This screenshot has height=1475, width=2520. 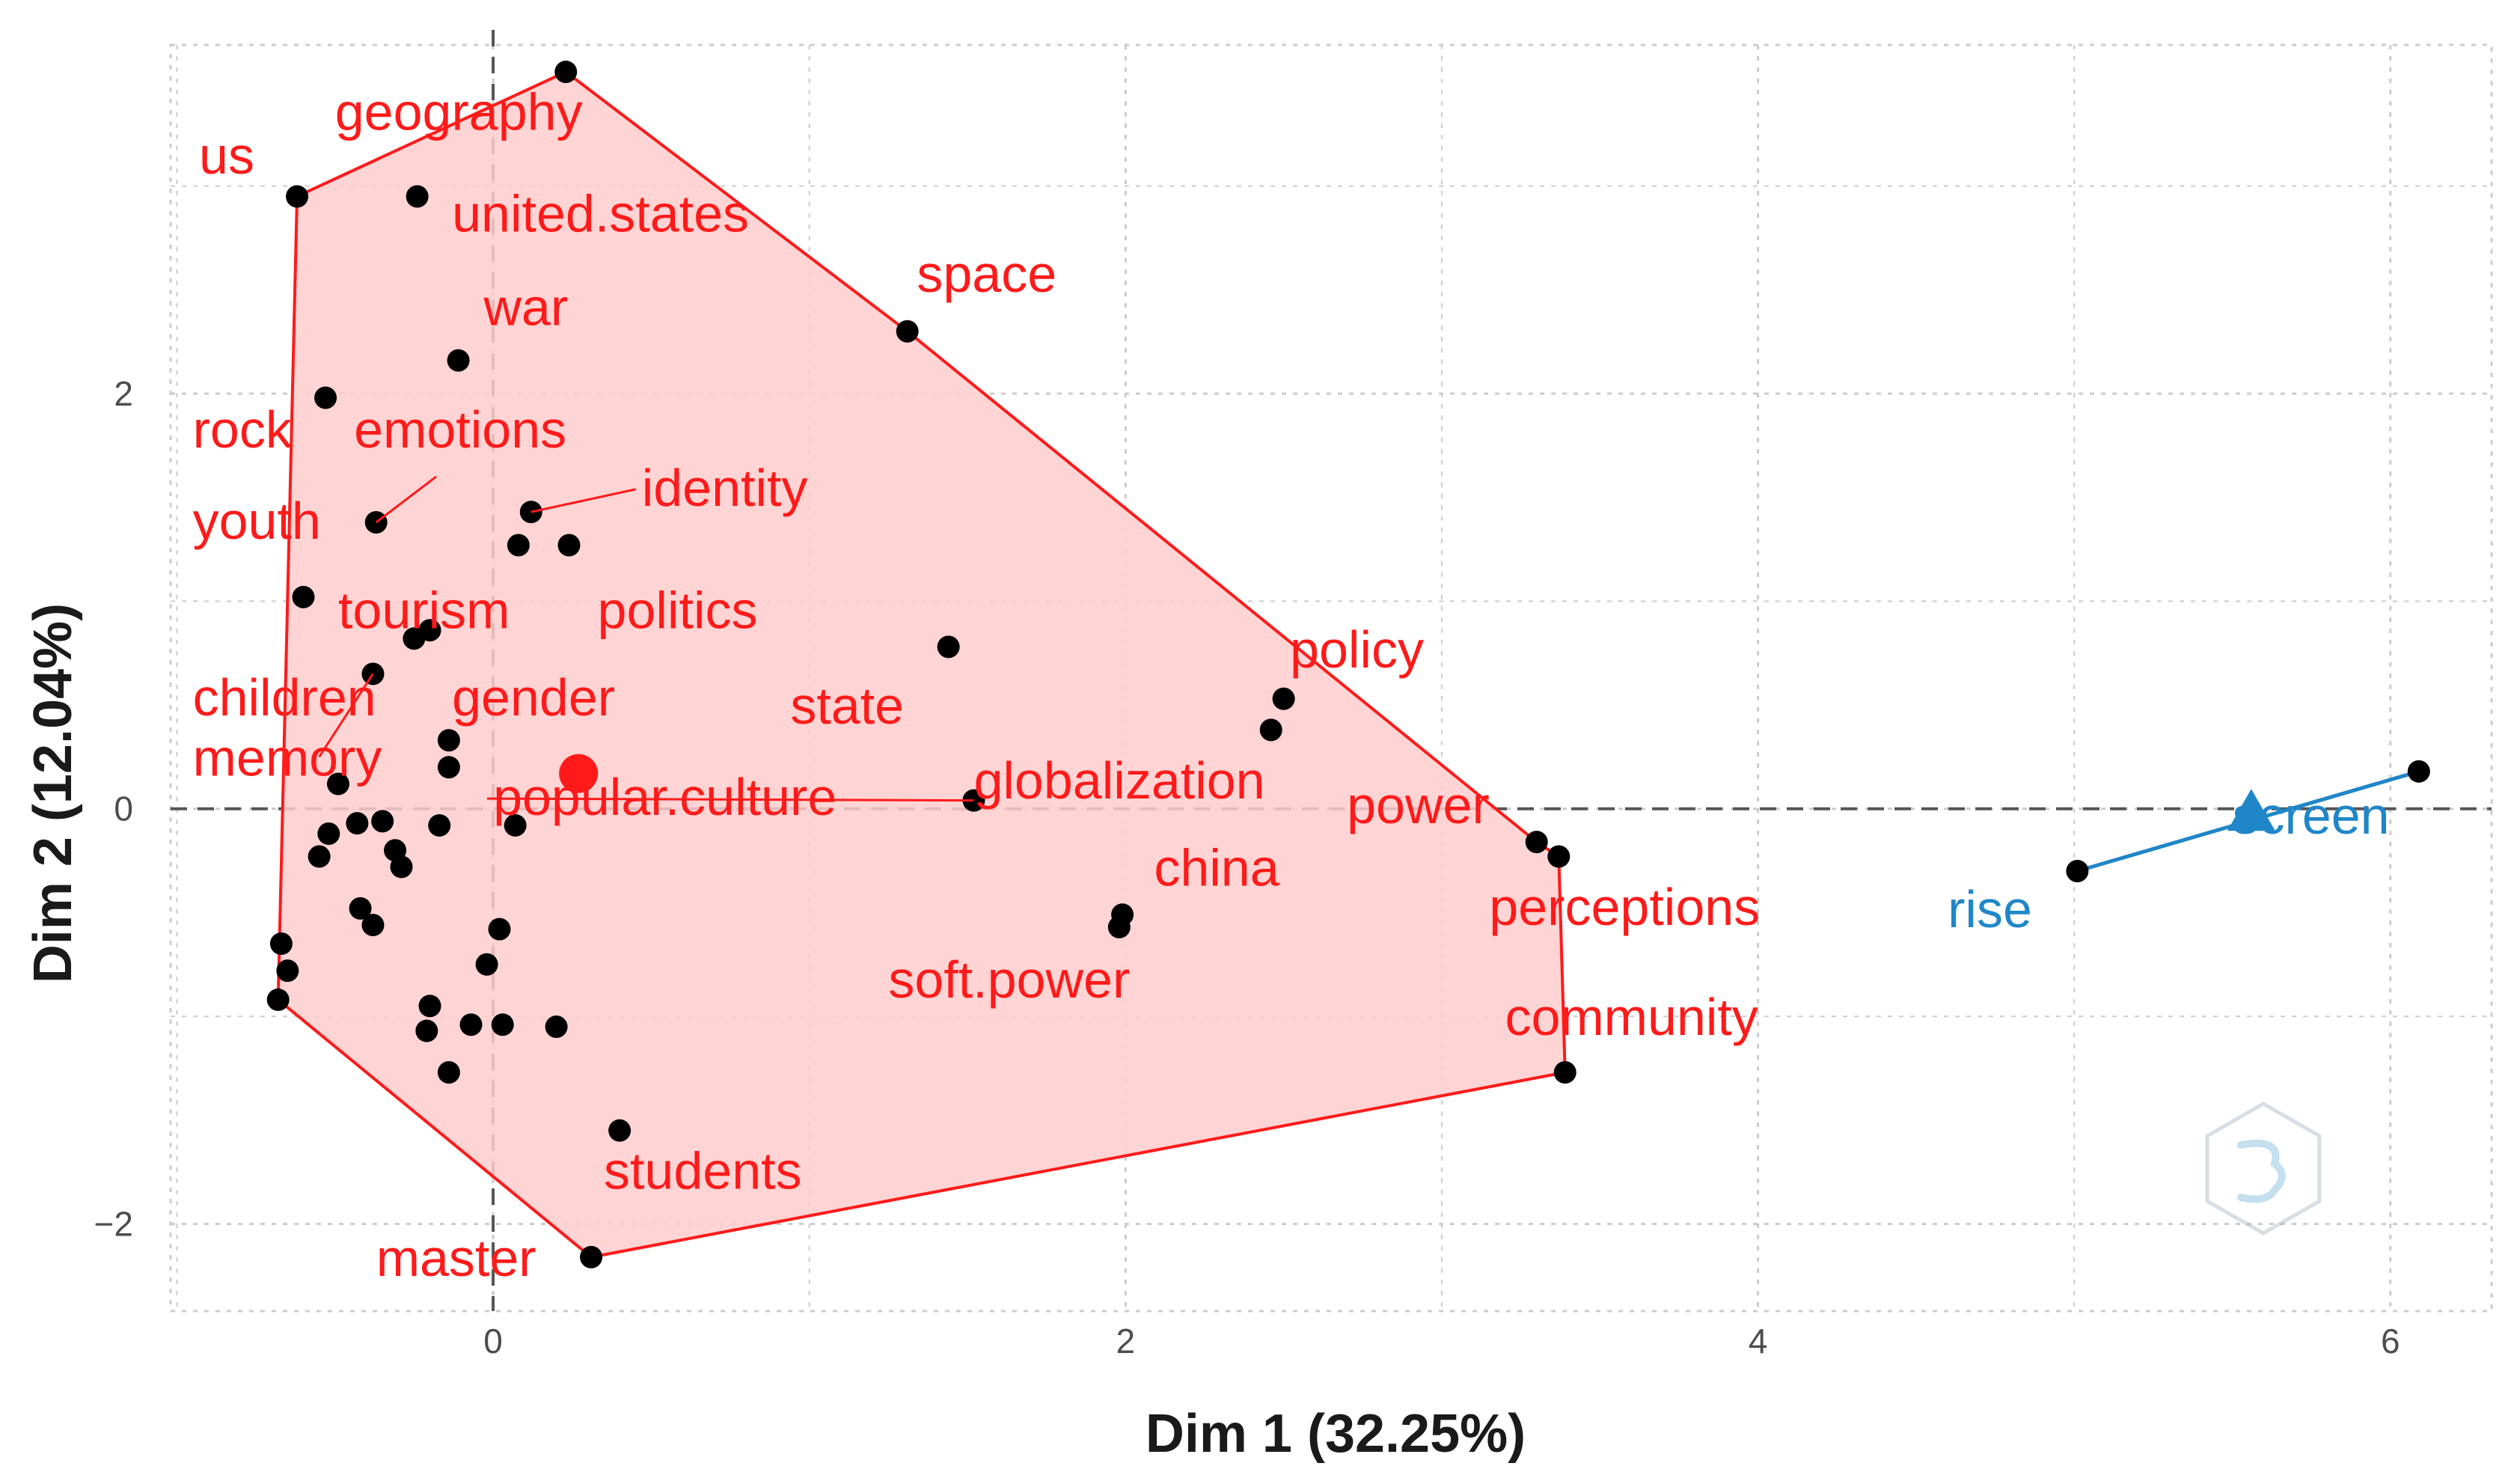 I want to click on x-axis-title: Dim 1 (32.25%), so click(x=1336, y=1434).